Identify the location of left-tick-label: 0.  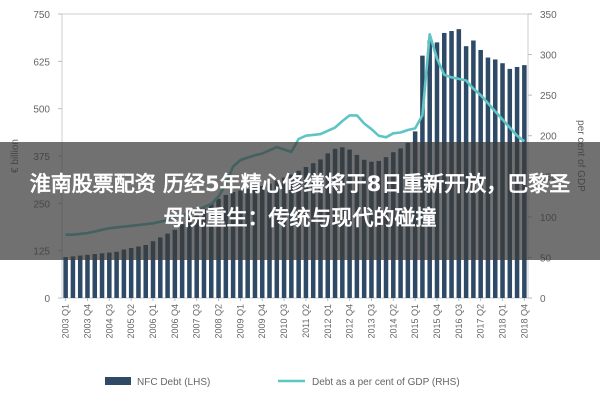
(47, 299).